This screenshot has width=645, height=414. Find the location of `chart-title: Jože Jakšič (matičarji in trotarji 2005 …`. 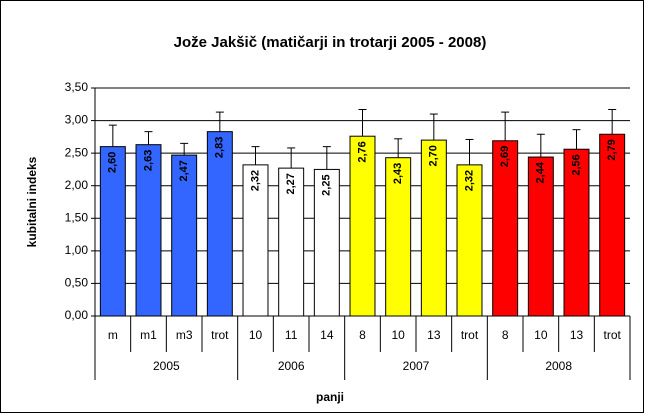

chart-title: Jože Jakšič (matičarji in trotarji 2005 … is located at coordinates (330, 42).